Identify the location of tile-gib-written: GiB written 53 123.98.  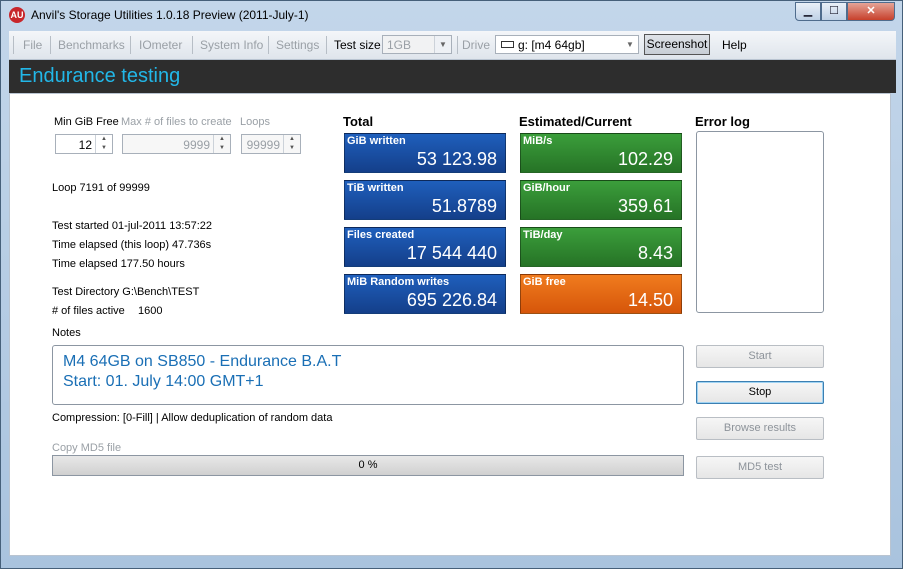
(425, 153).